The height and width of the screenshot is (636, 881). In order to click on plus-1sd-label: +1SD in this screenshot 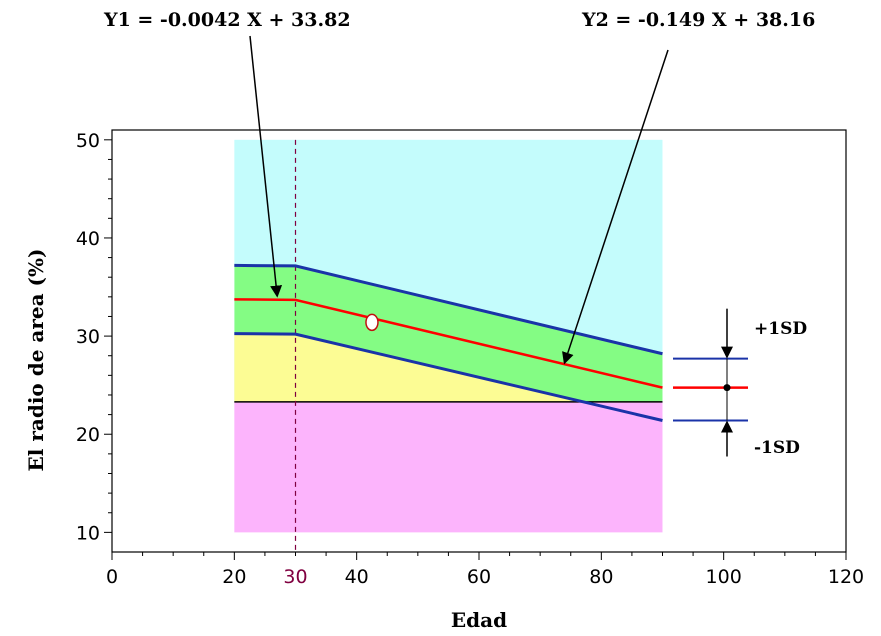, I will do `click(780, 329)`.